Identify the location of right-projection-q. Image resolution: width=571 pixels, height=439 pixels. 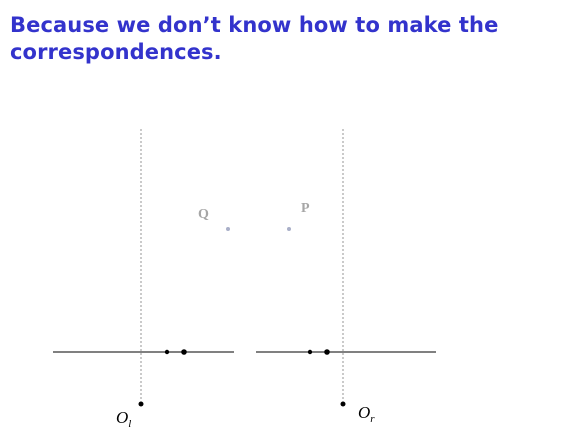
(310, 352).